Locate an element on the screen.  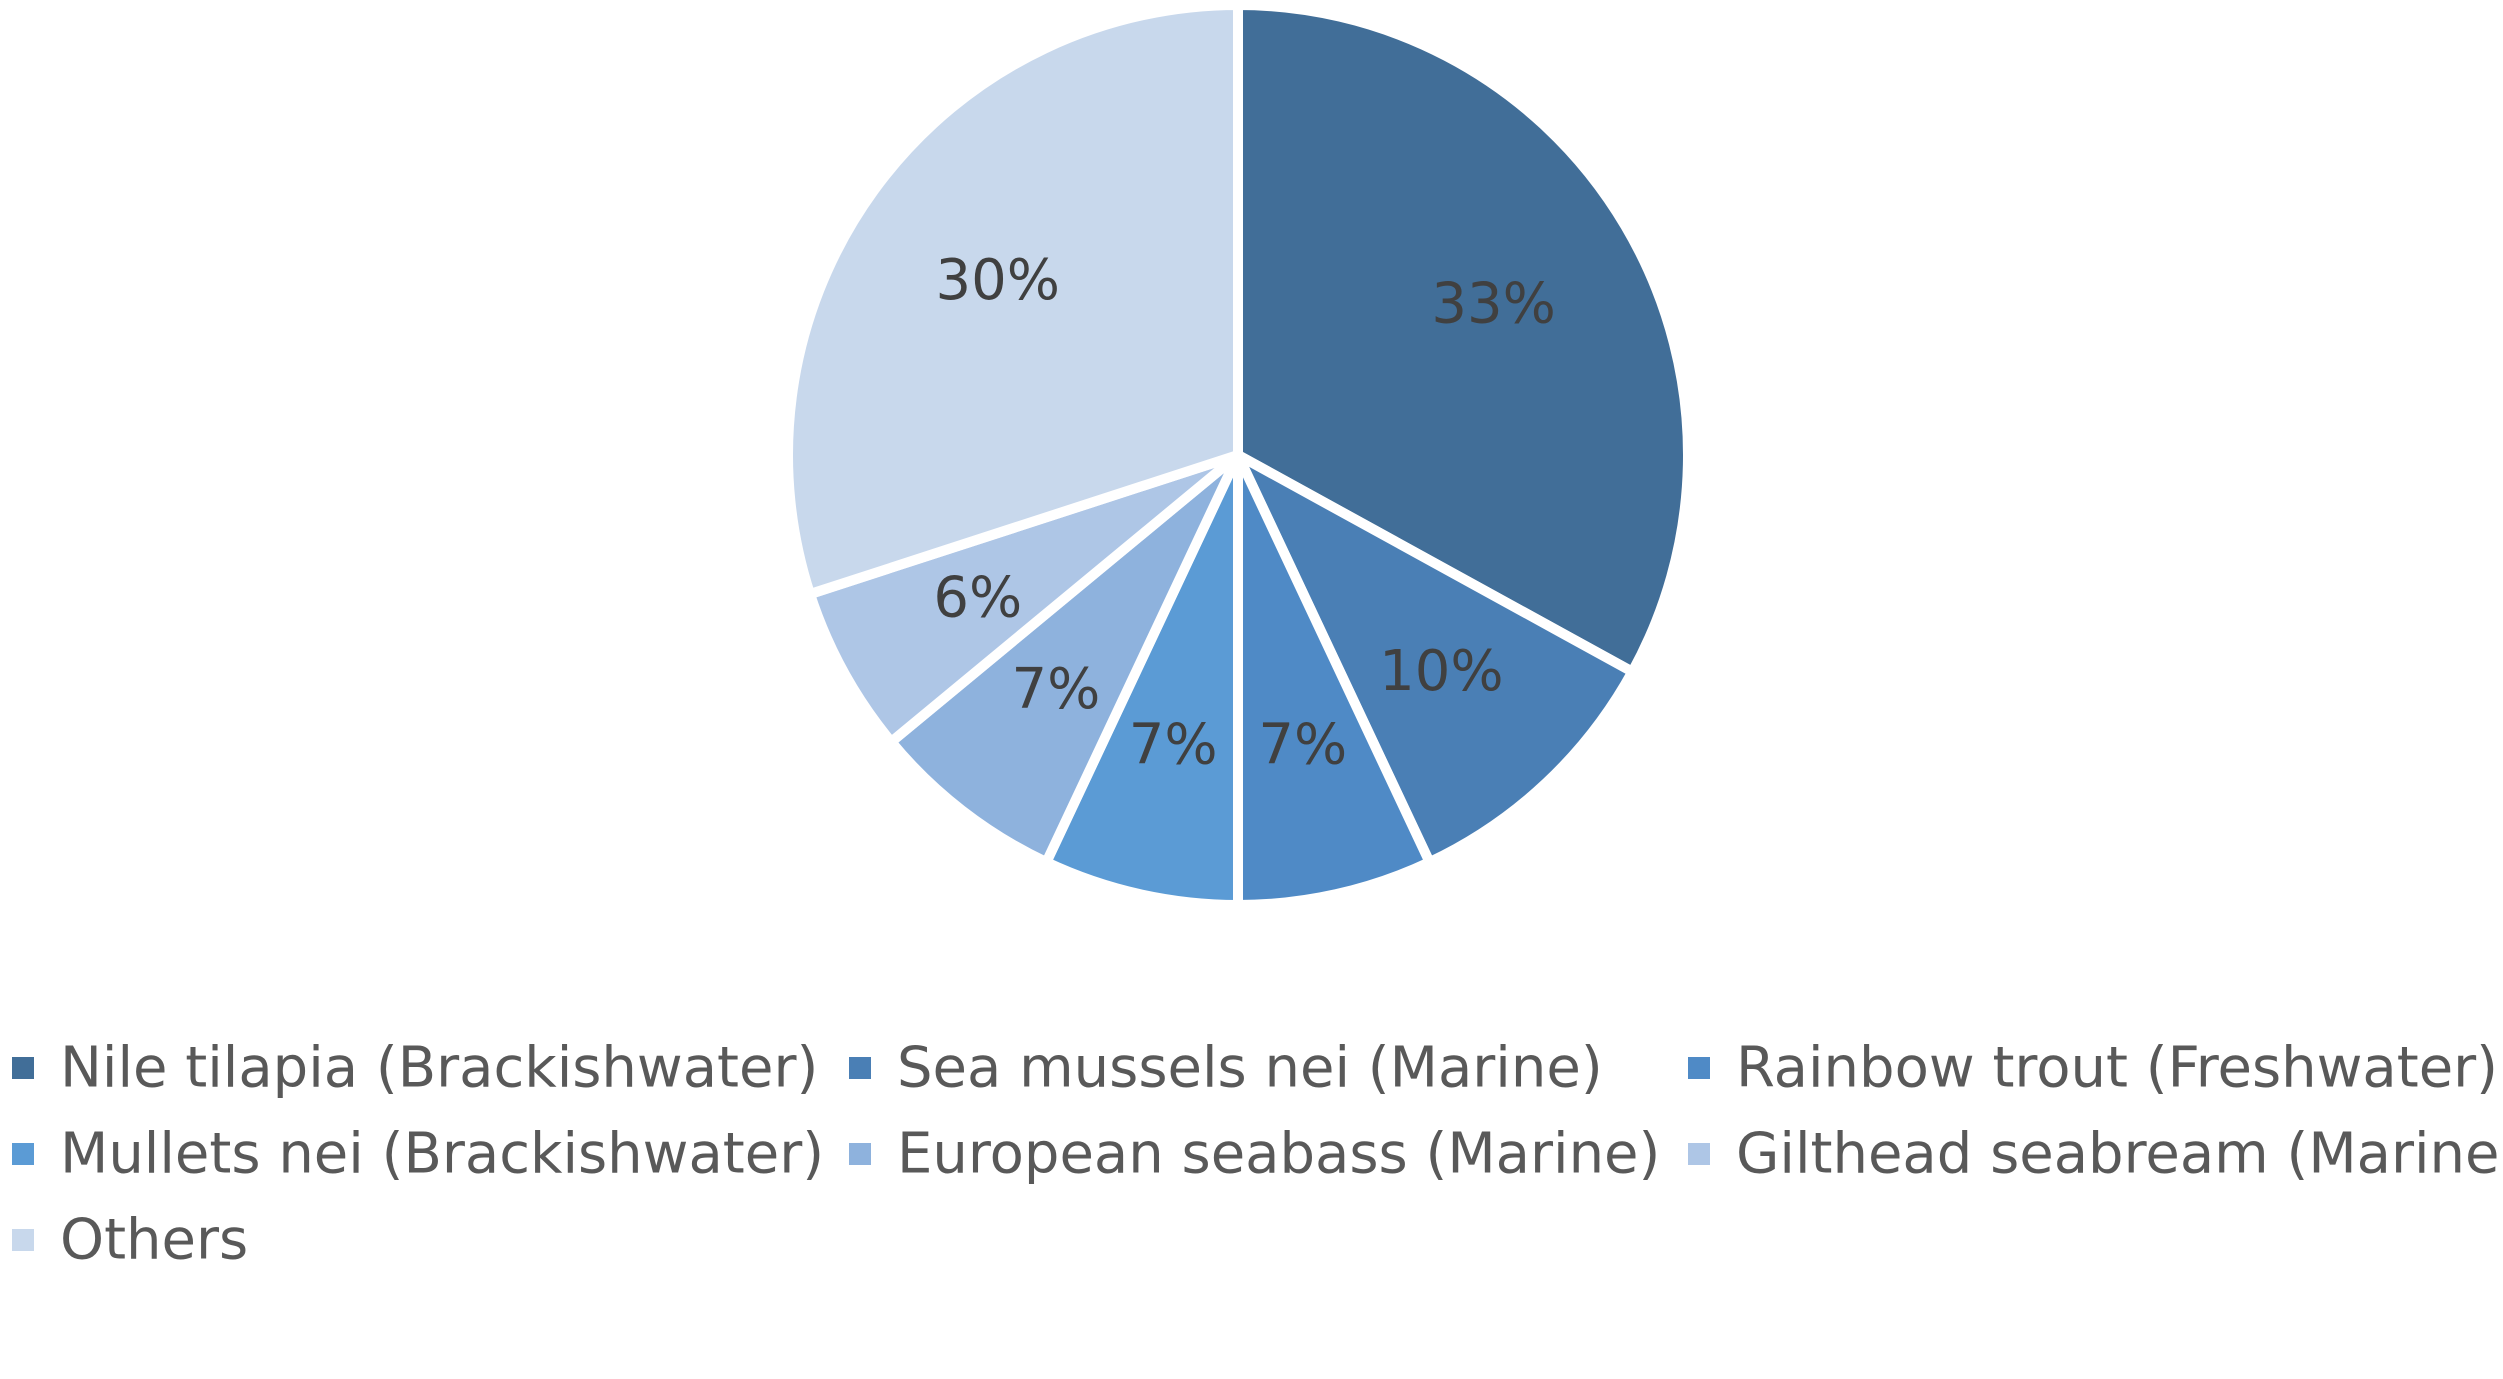
slice-data-label-3: 7% is located at coordinates (1302, 744).